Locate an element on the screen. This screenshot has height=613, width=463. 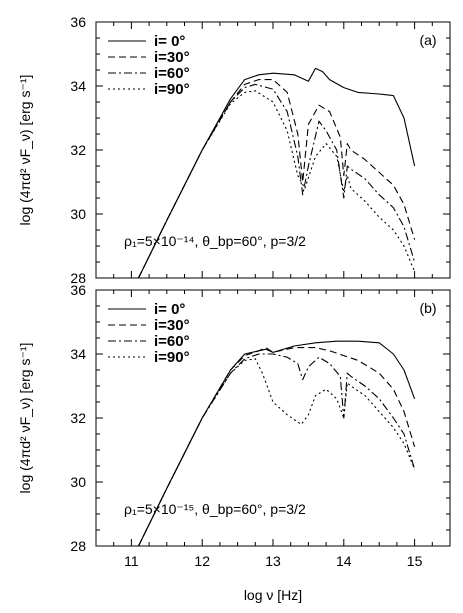
x-tick-label: 12 is located at coordinates (202, 561).